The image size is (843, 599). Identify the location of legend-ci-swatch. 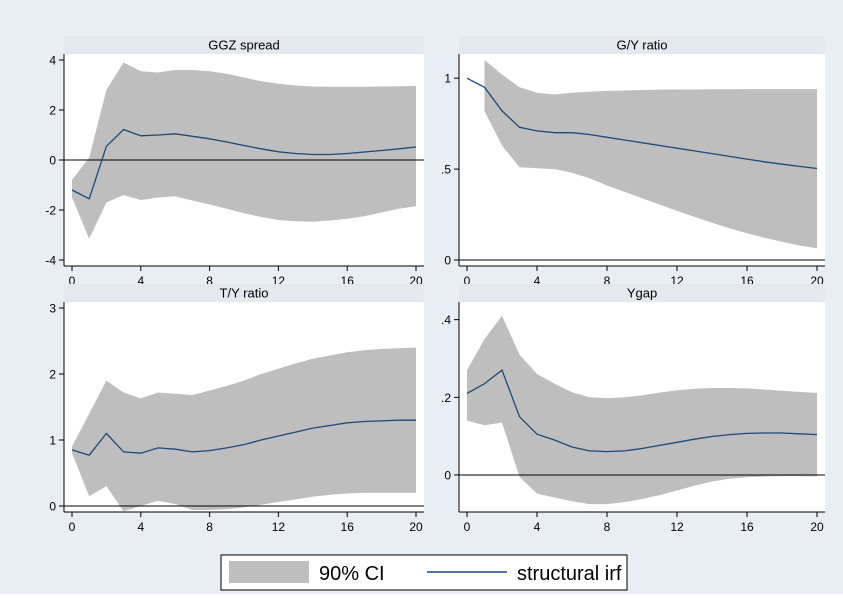
(269, 572).